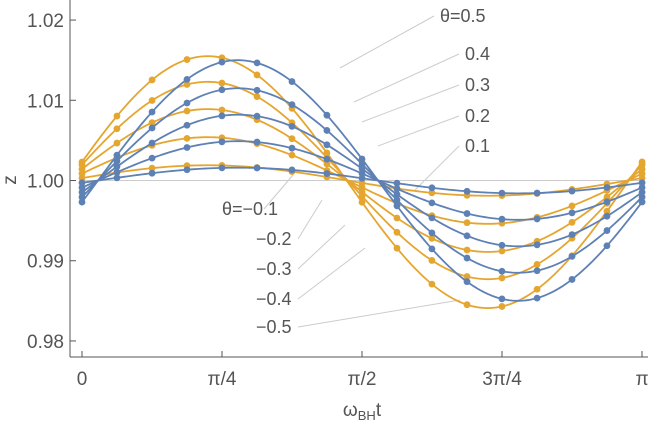 Image resolution: width=650 pixels, height=421 pixels. I want to click on series-label: θ=0.5, so click(463, 16).